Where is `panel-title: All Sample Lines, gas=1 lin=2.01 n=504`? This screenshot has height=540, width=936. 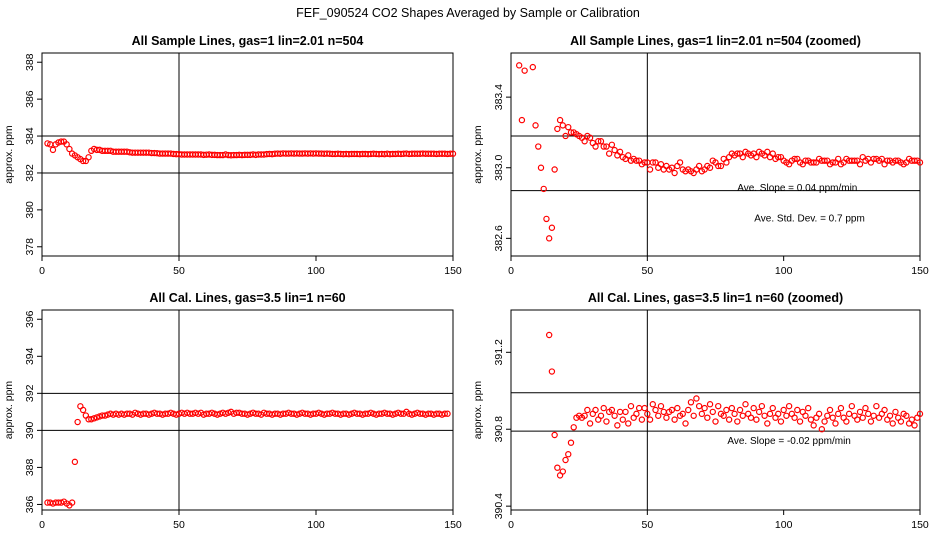
panel-title: All Sample Lines, gas=1 lin=2.01 n=504 is located at coordinates (248, 41).